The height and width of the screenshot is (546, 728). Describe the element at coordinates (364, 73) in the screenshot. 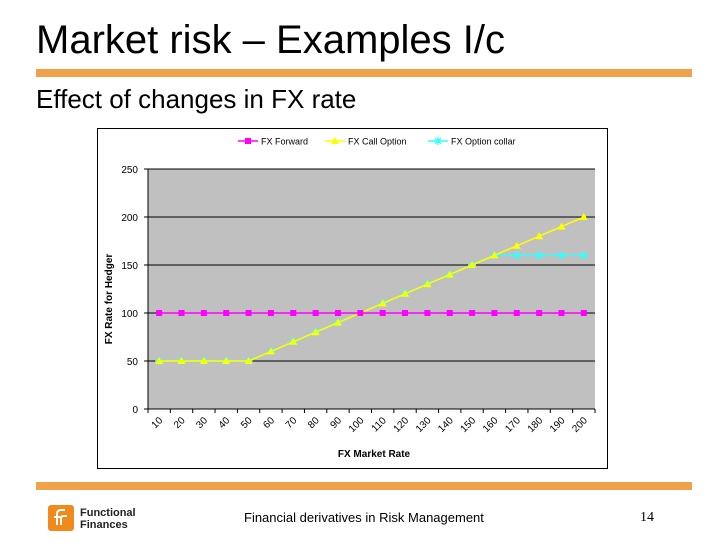

I see `top-accent-rule` at that location.